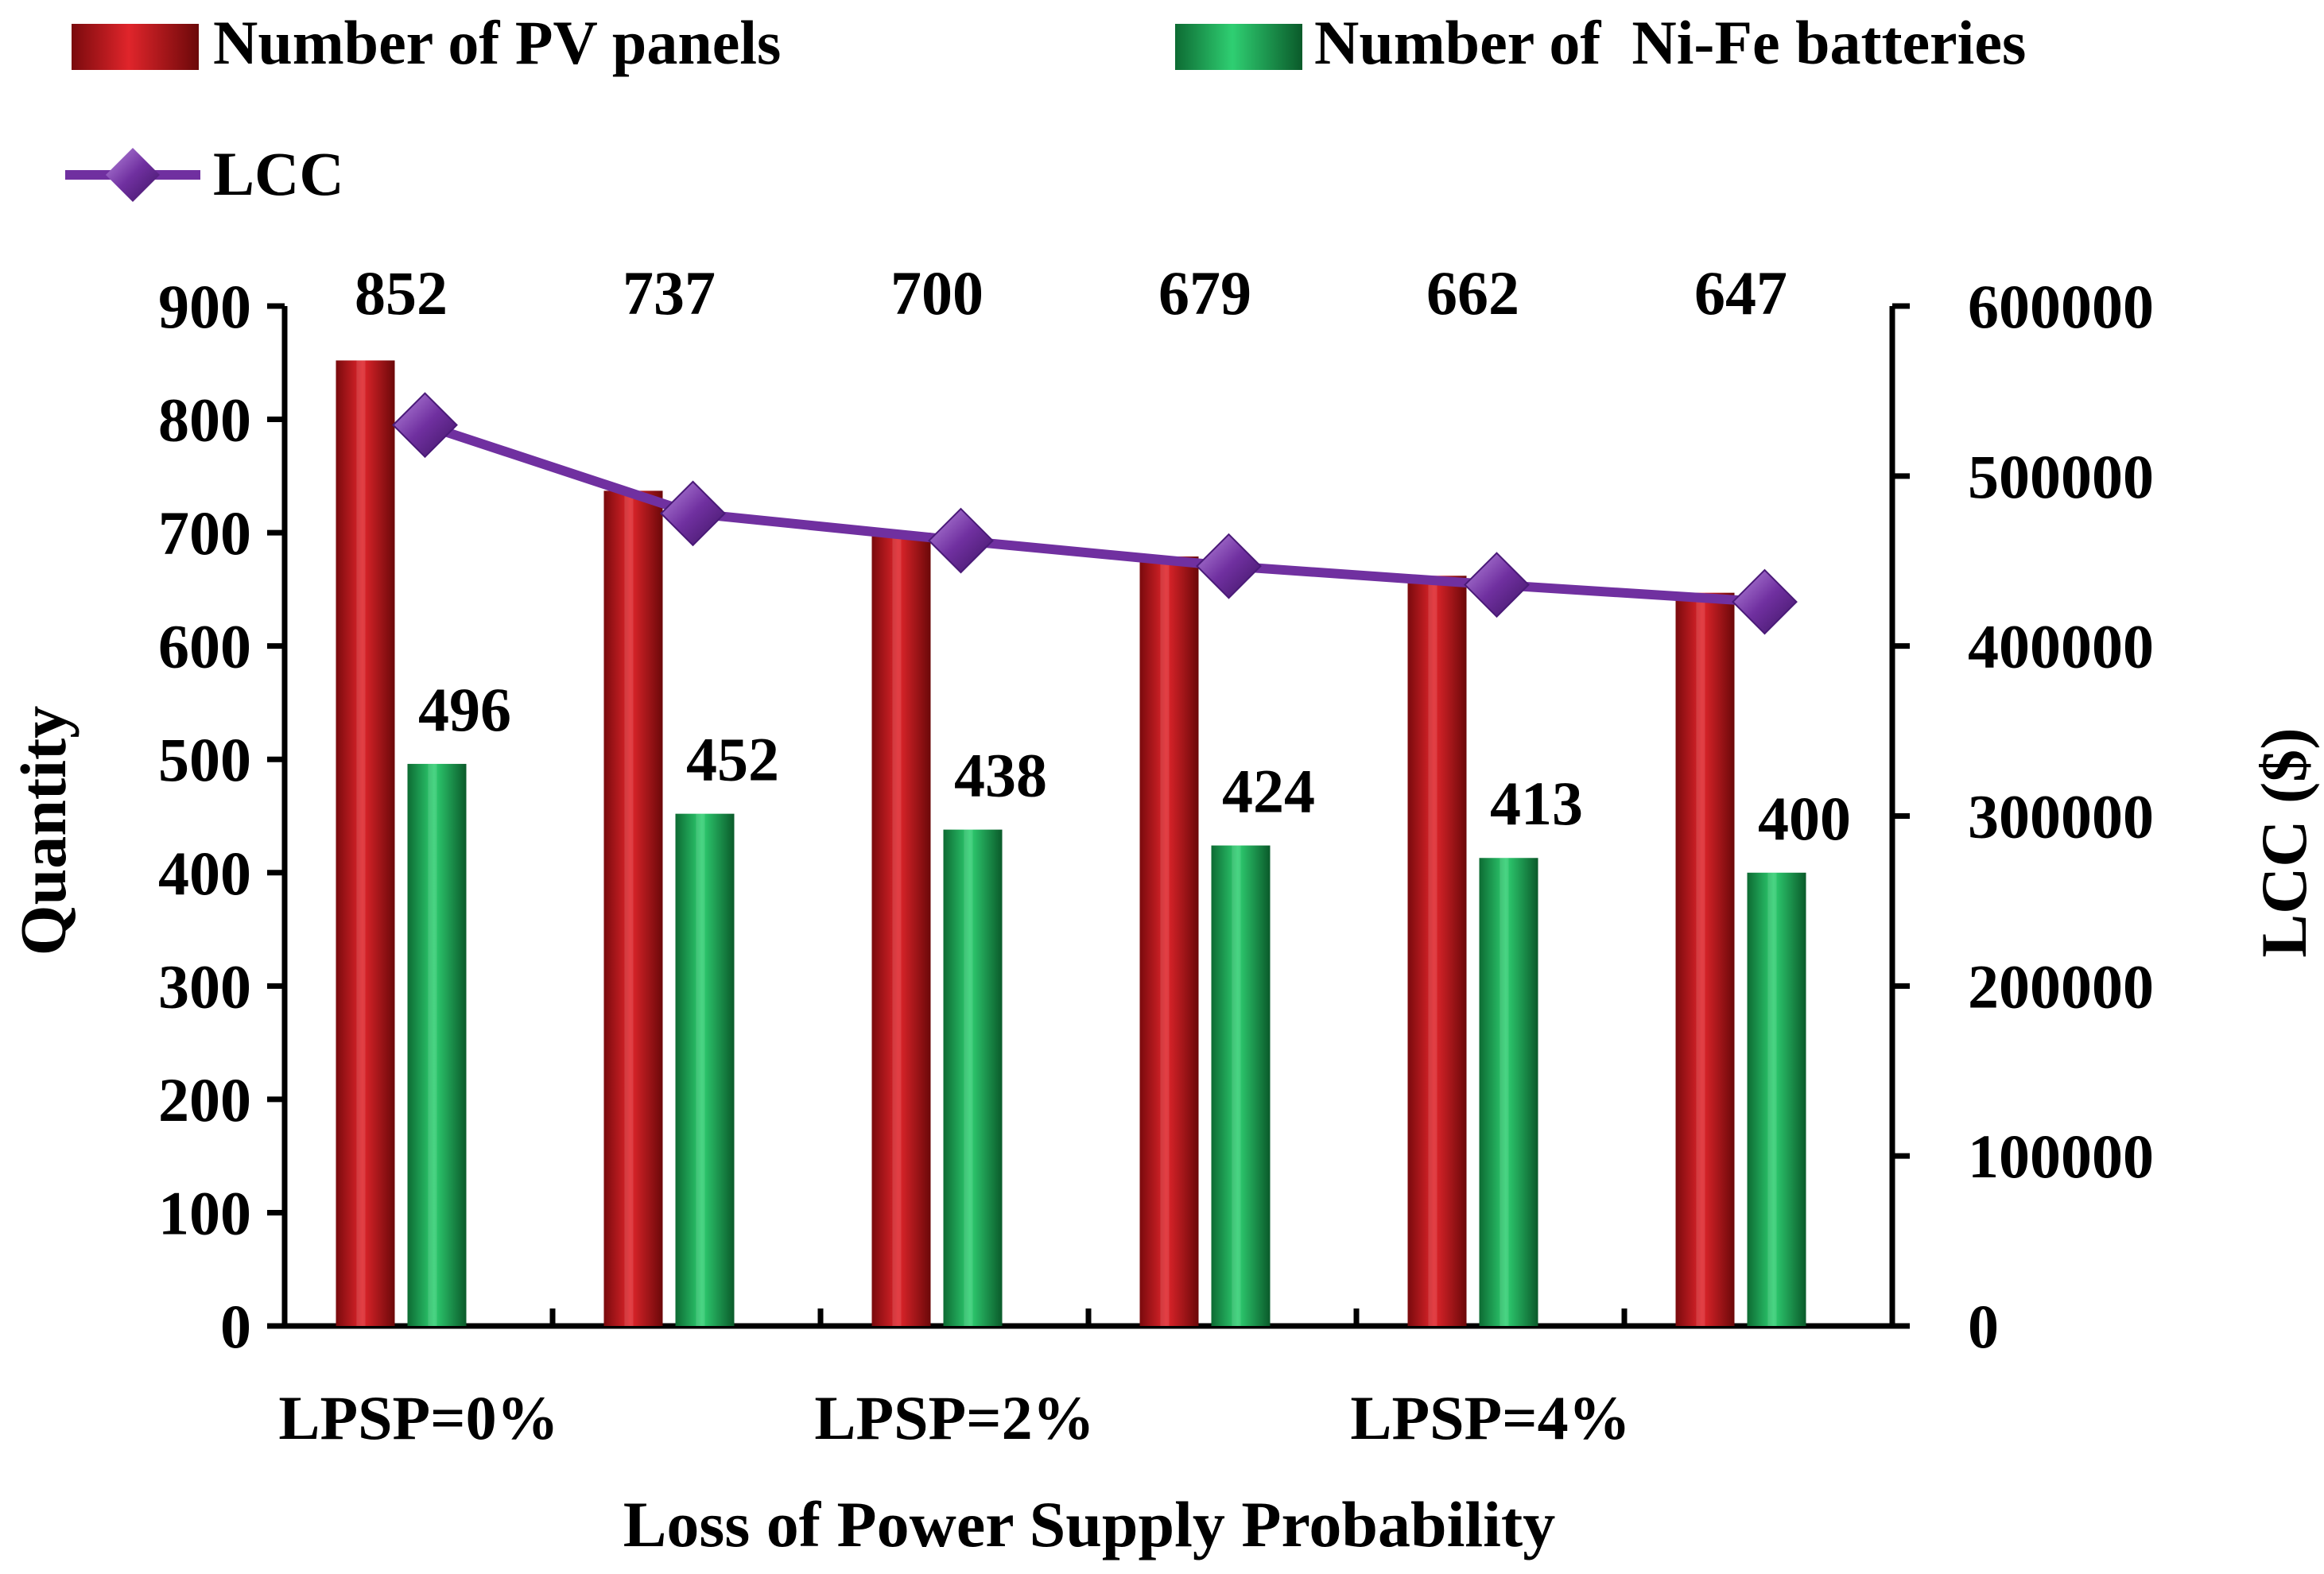 Image resolution: width=2324 pixels, height=1574 pixels. Describe the element at coordinates (1490, 1417) in the screenshot. I see `x-tick-label: LPSP=4%` at that location.